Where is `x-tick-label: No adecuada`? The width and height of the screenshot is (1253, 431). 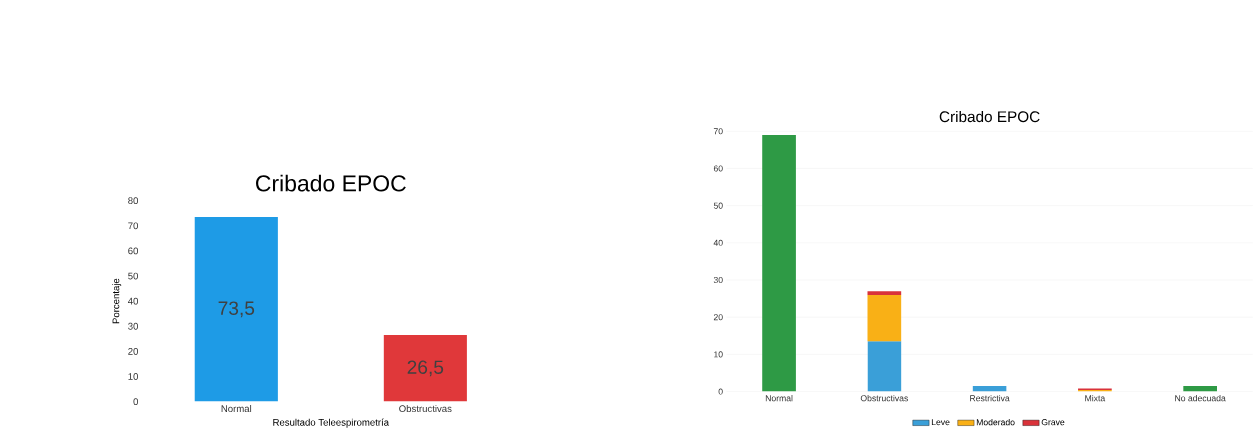 x-tick-label: No adecuada is located at coordinates (1200, 398).